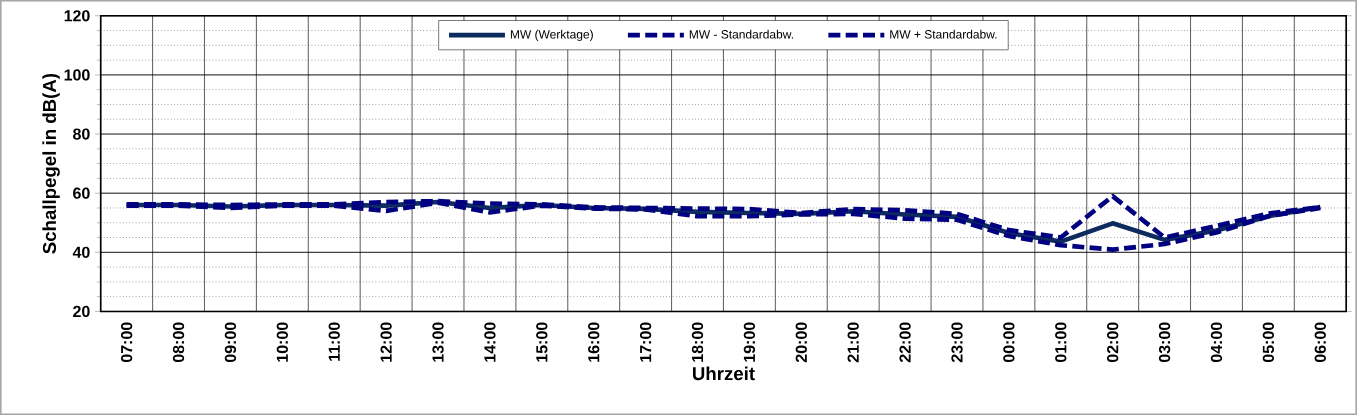 The image size is (1357, 415). What do you see at coordinates (51, 163) in the screenshot?
I see `y-axis-title: Schallpegel in dB(A)` at bounding box center [51, 163].